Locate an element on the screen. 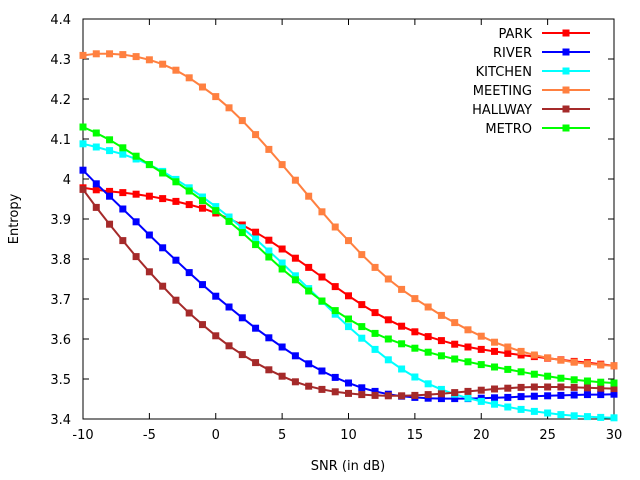 Image resolution: width=640 pixels, height=480 pixels. x-tick-label: 25 is located at coordinates (547, 435).